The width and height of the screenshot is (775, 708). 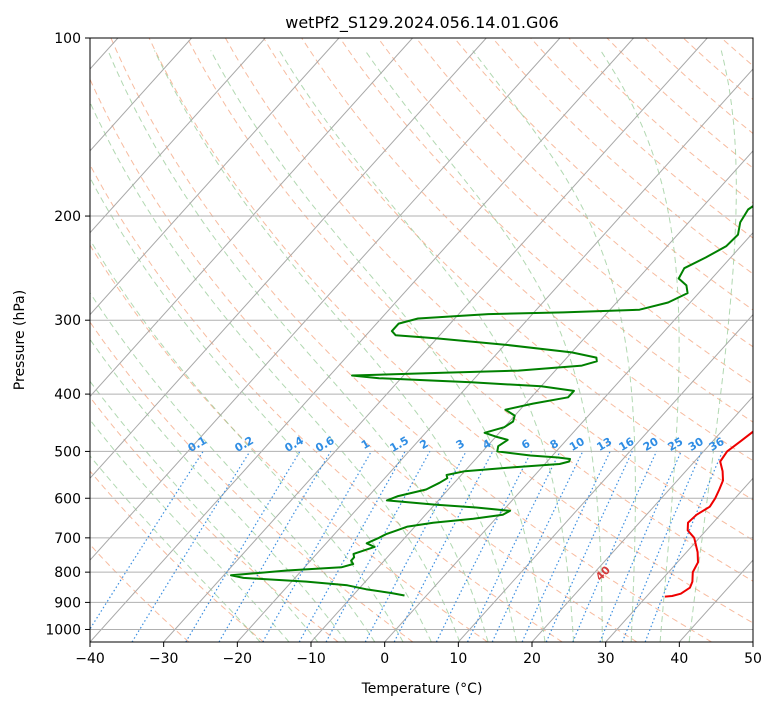 What do you see at coordinates (708, 514) in the screenshot?
I see `temperature-profile-line` at bounding box center [708, 514].